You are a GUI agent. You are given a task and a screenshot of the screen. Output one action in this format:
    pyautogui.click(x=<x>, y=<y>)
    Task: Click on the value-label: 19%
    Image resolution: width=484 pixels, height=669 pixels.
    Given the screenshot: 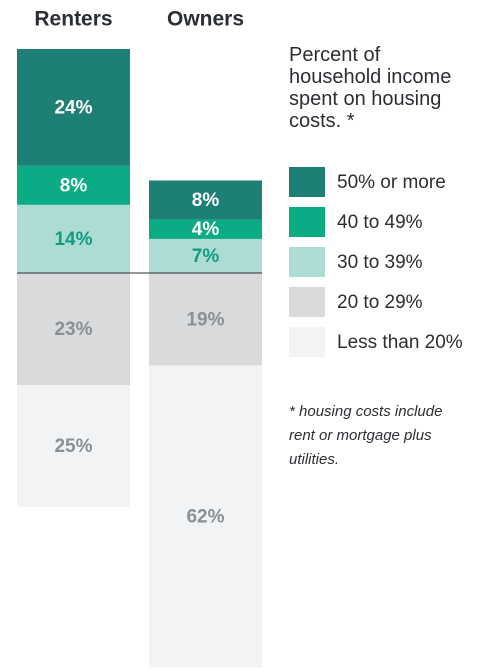 What is the action you would take?
    pyautogui.click(x=205, y=319)
    